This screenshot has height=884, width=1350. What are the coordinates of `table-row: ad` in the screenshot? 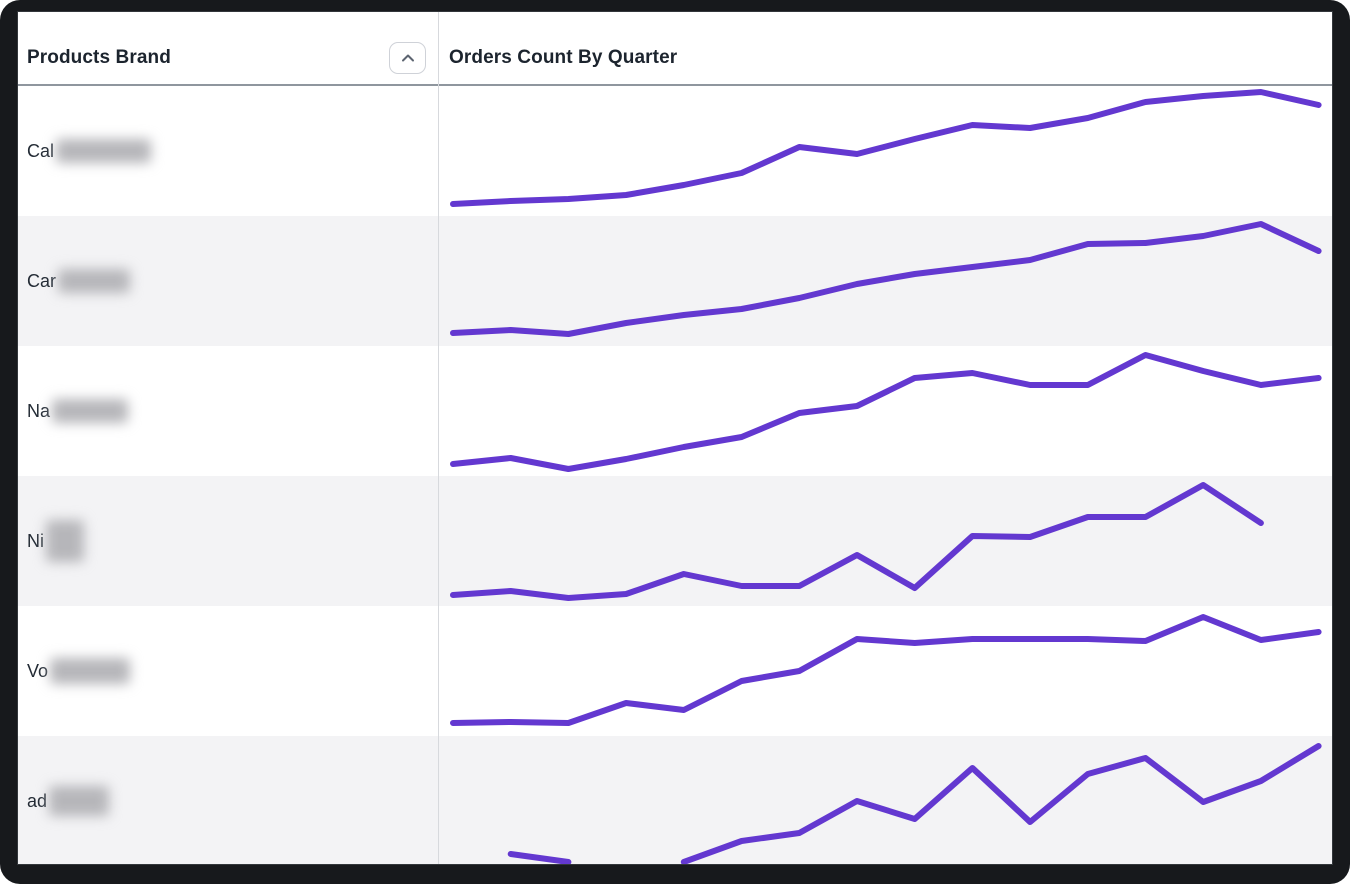 It's located at (675, 800).